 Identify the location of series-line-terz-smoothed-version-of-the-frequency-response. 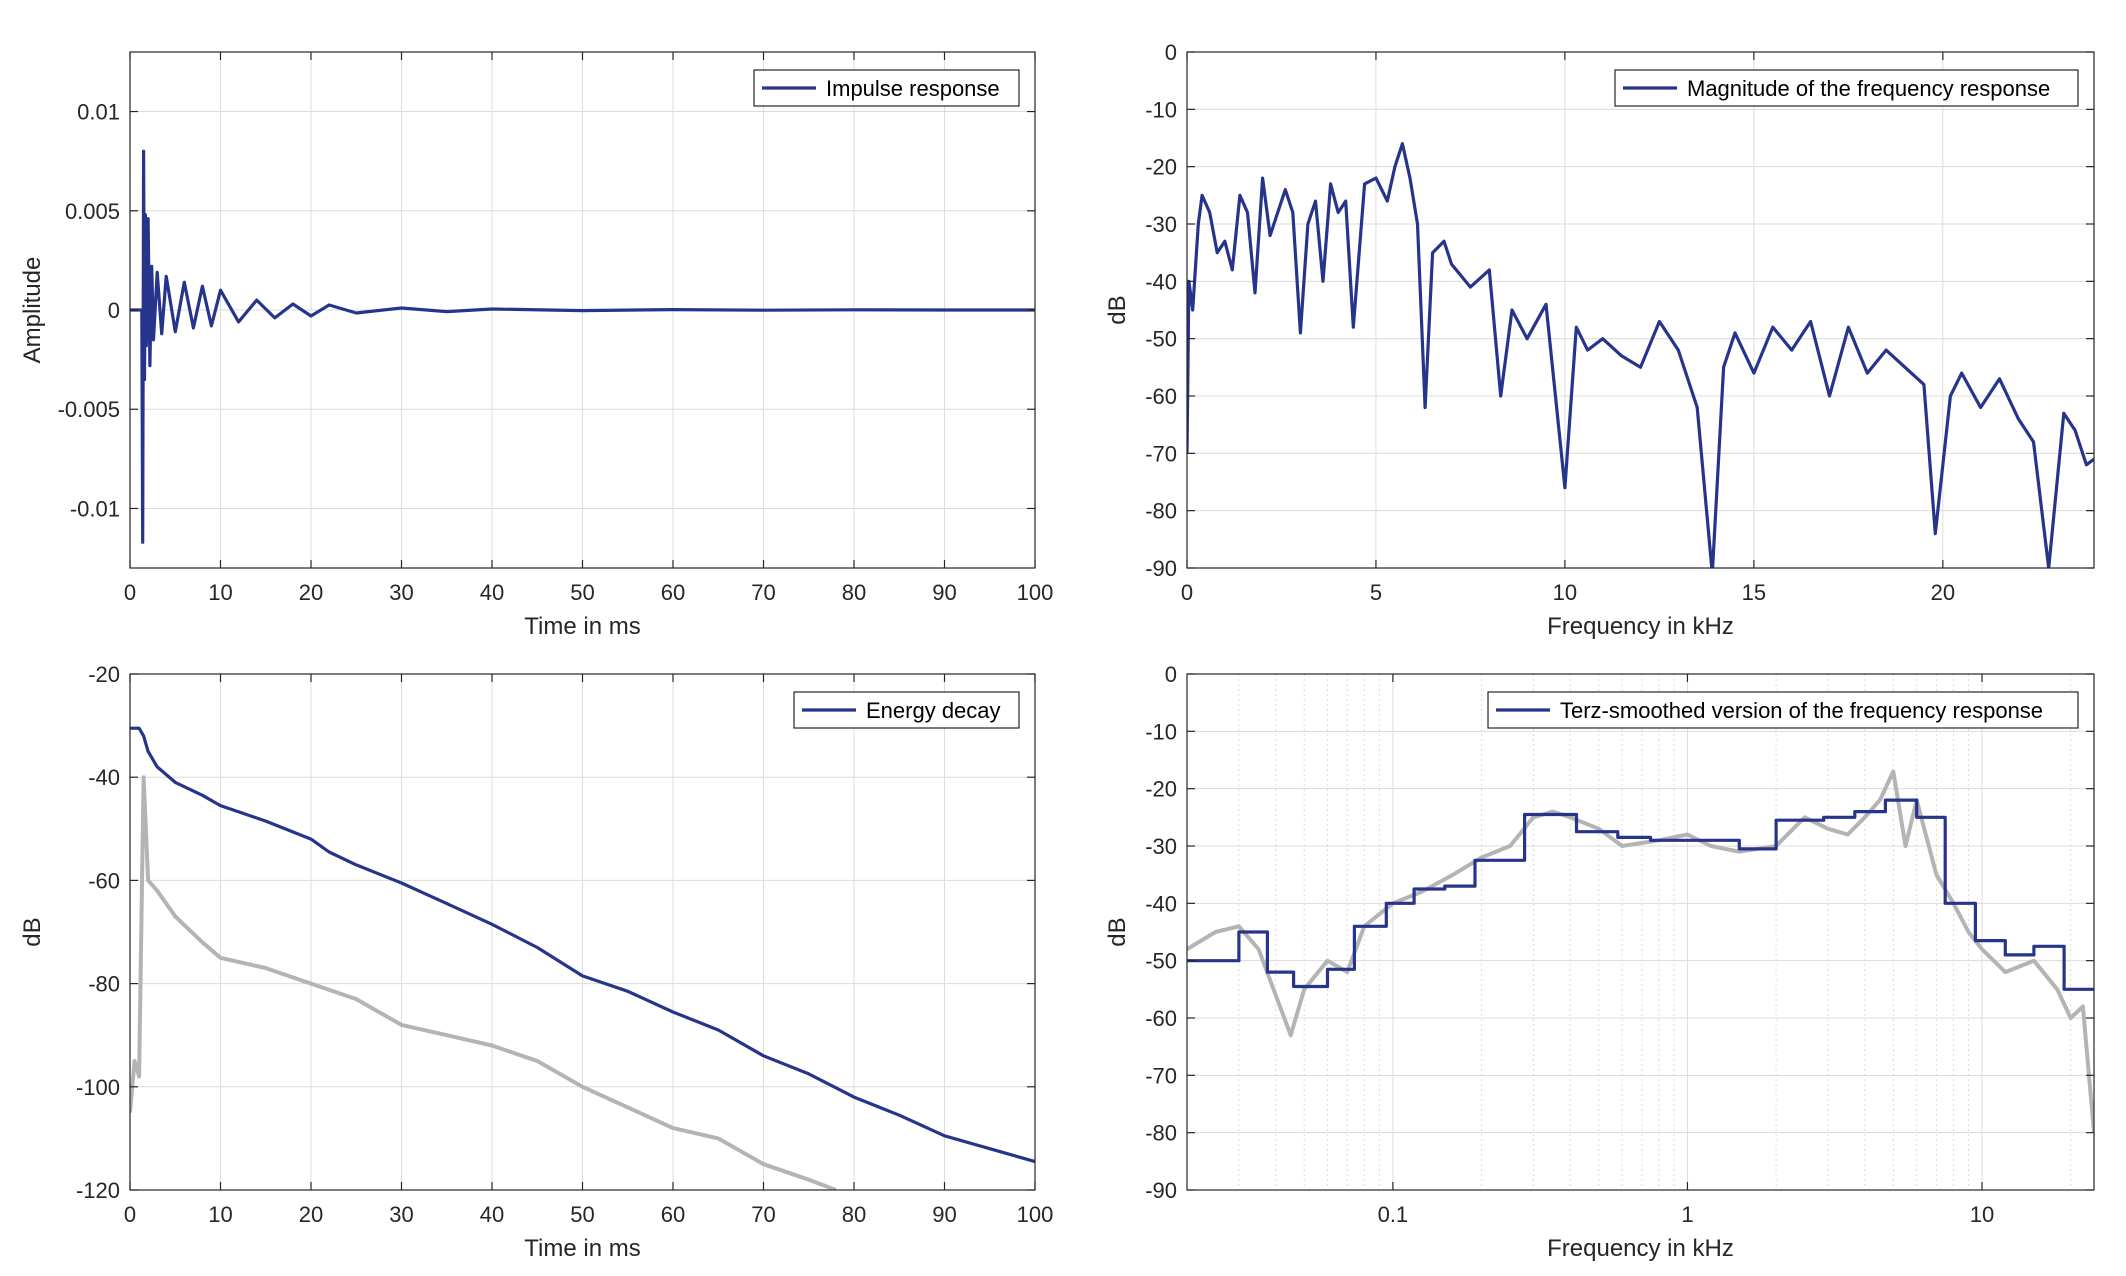
(1640, 894).